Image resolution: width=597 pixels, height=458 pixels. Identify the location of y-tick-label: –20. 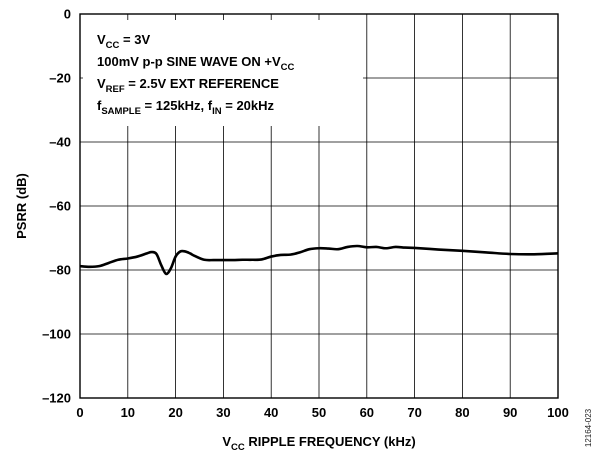
(60, 78).